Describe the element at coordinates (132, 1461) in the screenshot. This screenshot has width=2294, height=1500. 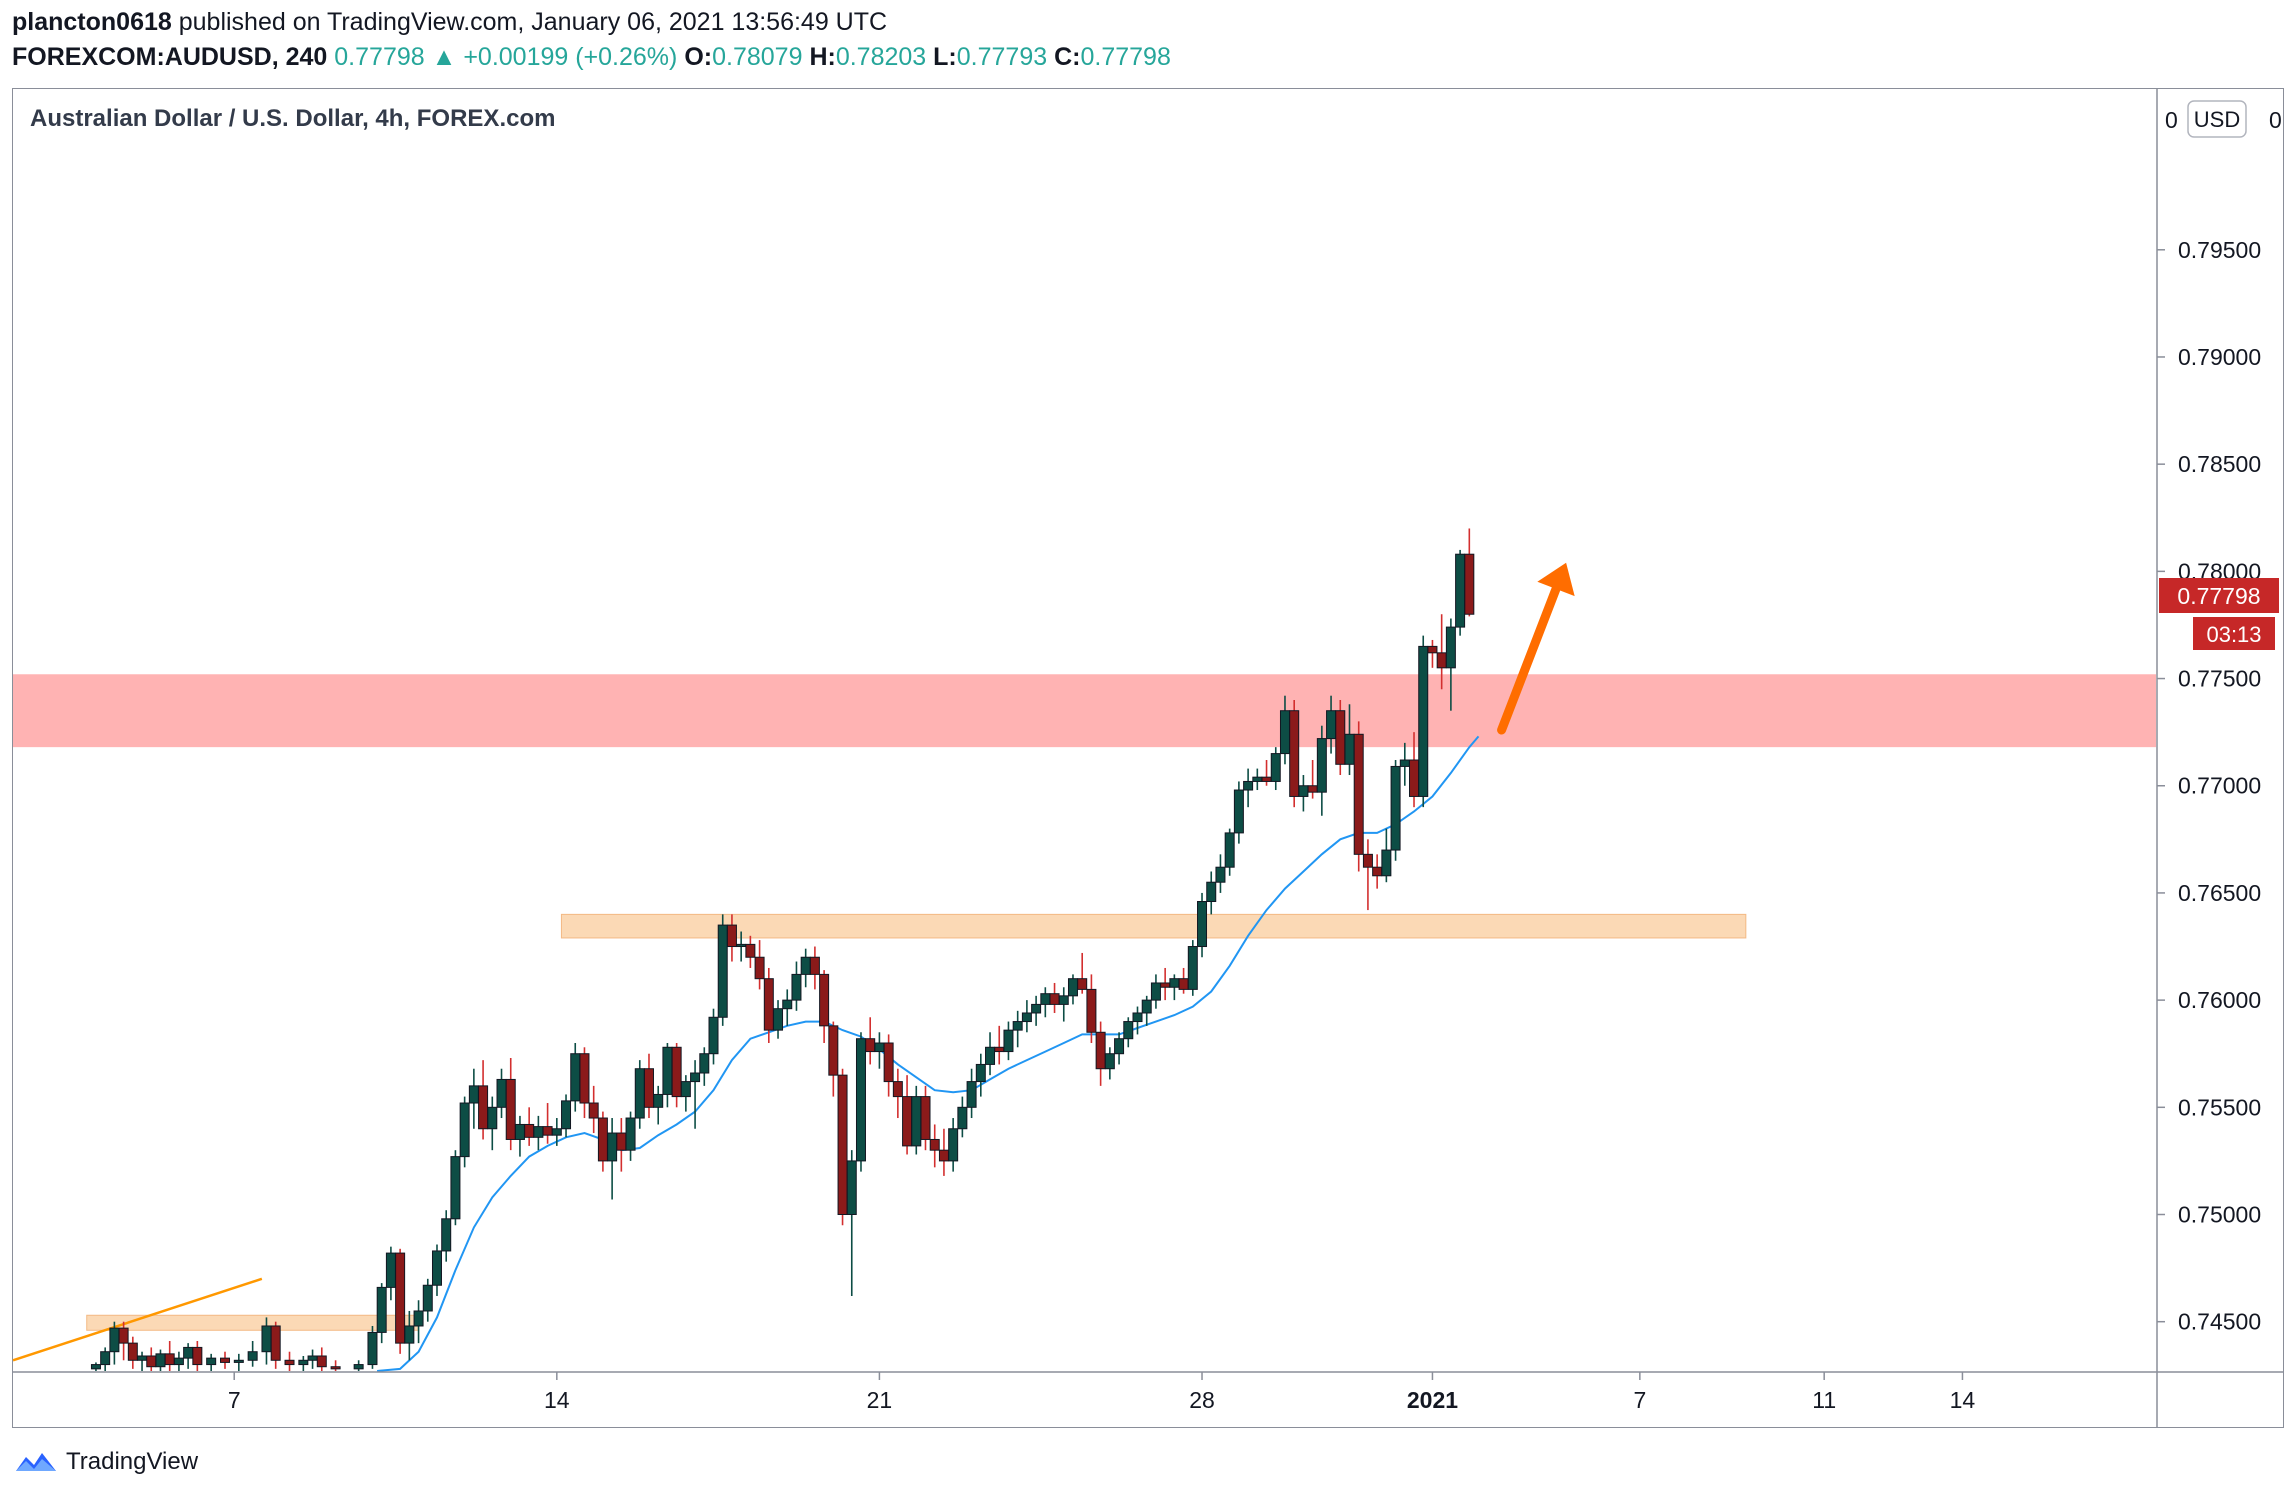
I see `footer-brand: TradingView` at that location.